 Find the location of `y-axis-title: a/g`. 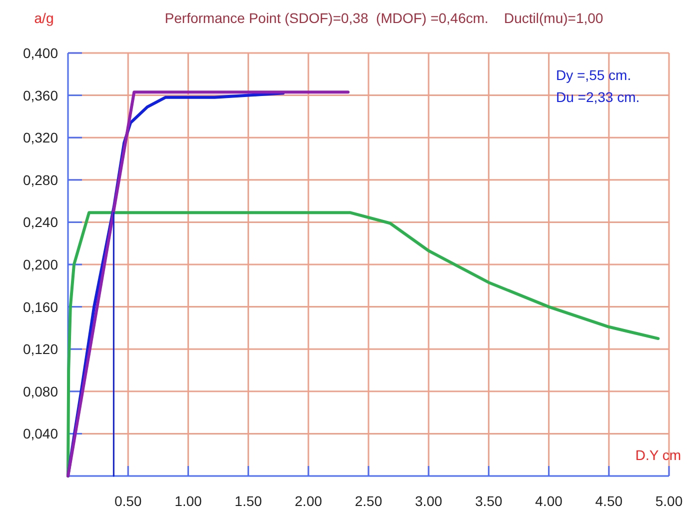

y-axis-title: a/g is located at coordinates (44, 18).